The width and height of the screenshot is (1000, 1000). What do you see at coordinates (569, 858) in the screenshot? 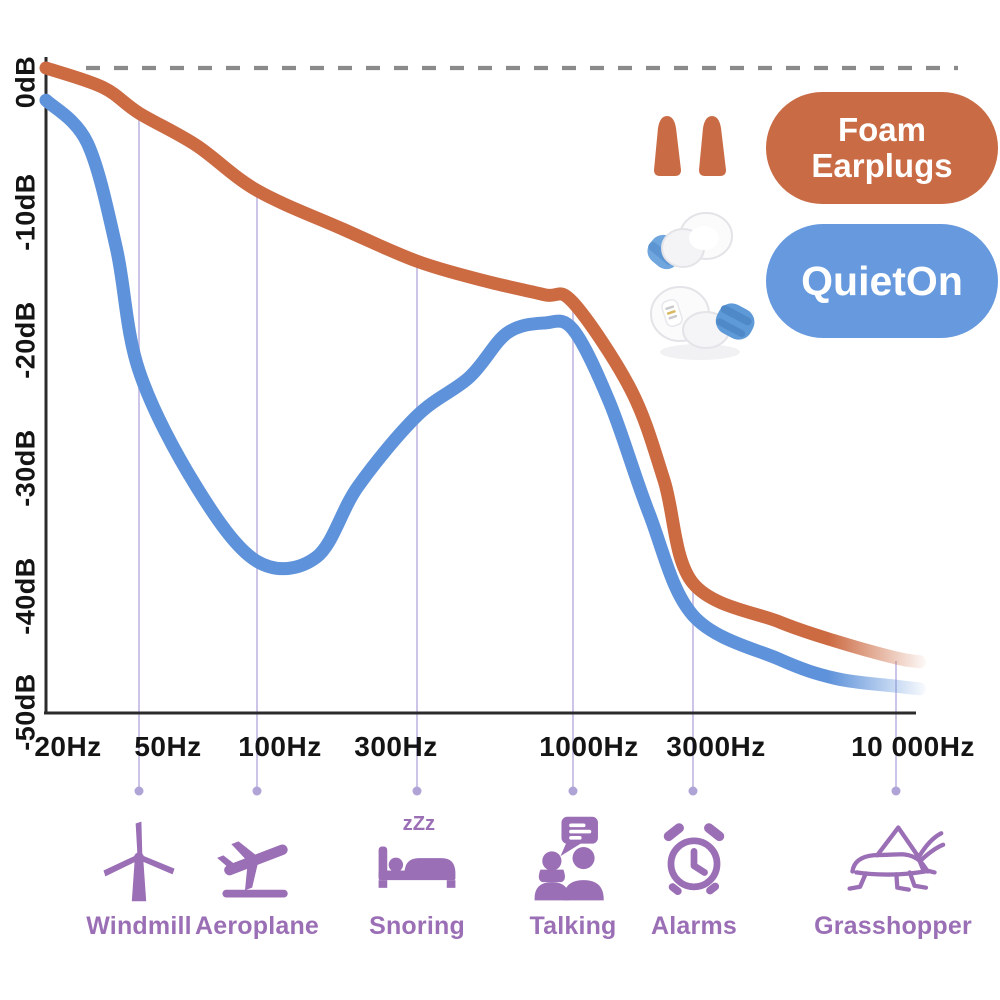
I see `talking-icon` at bounding box center [569, 858].